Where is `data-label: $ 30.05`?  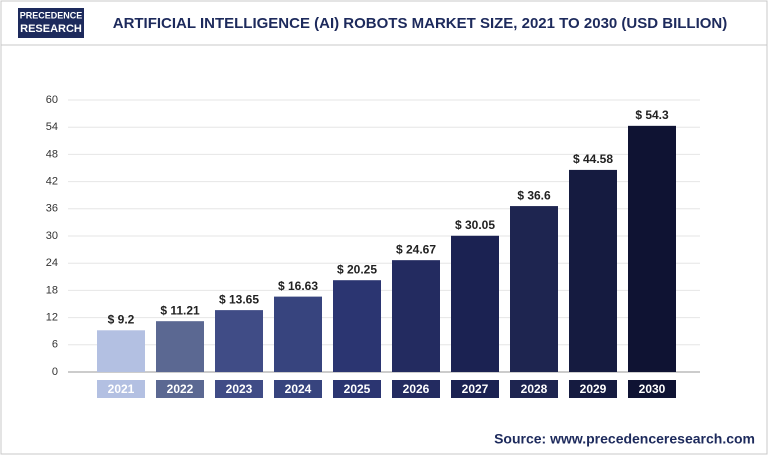 data-label: $ 30.05 is located at coordinates (475, 225).